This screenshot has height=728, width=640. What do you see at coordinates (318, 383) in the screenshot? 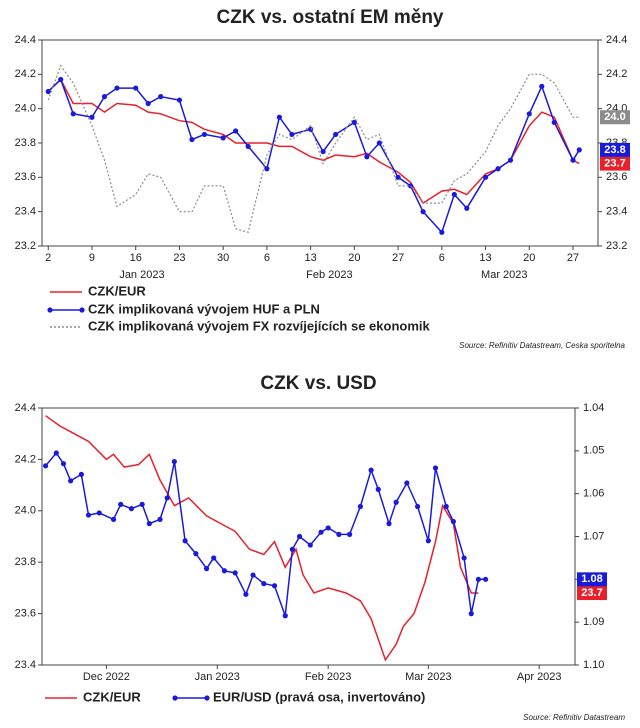
I see `chart-title: CZK vs. USD` at bounding box center [318, 383].